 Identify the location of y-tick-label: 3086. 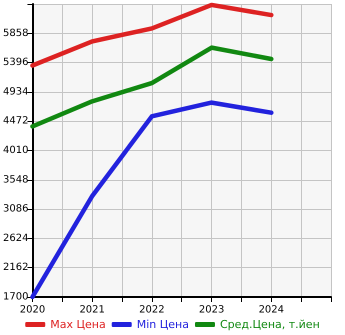
(15, 209).